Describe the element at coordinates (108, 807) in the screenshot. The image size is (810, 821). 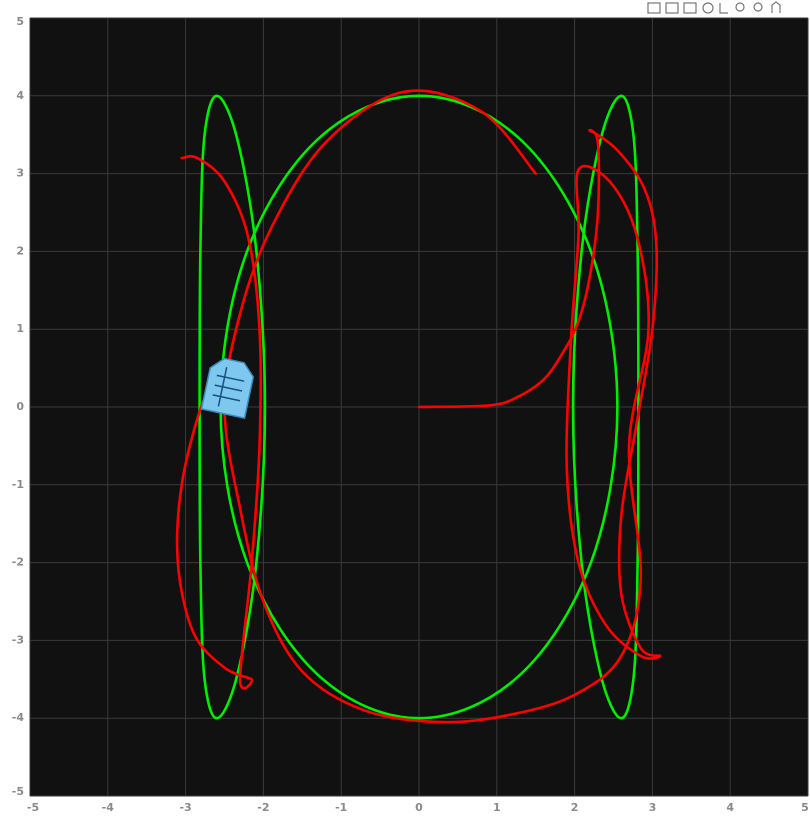
I see `x-tick-label: -4` at that location.